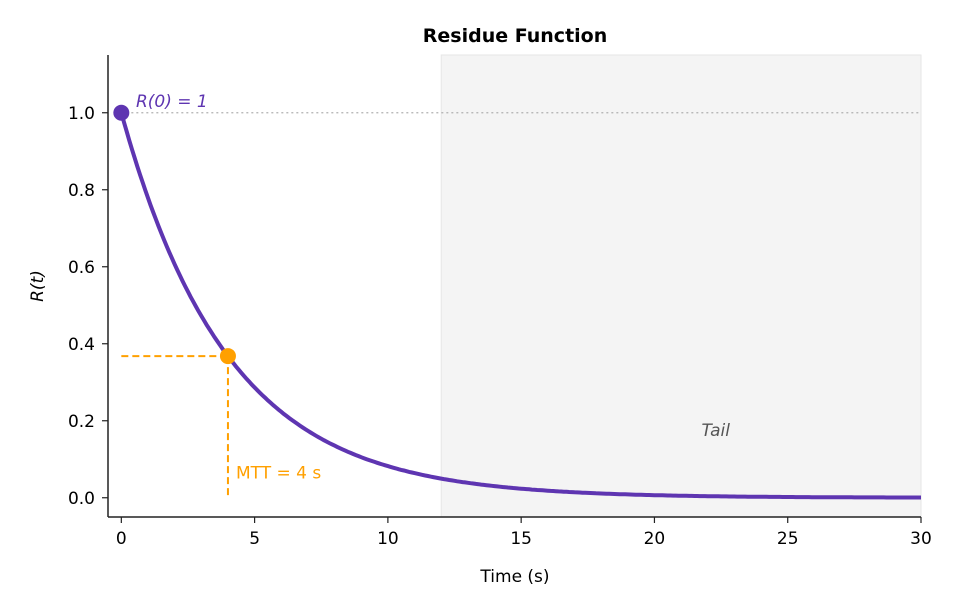  Describe the element at coordinates (172, 102) in the screenshot. I see `r0-label: R(0) = 1` at that location.